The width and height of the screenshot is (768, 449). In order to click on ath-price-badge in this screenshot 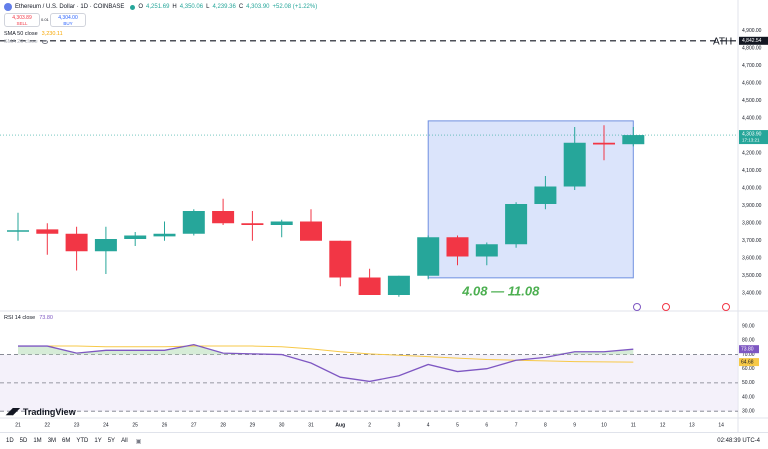, I will do `click(753, 40)`.